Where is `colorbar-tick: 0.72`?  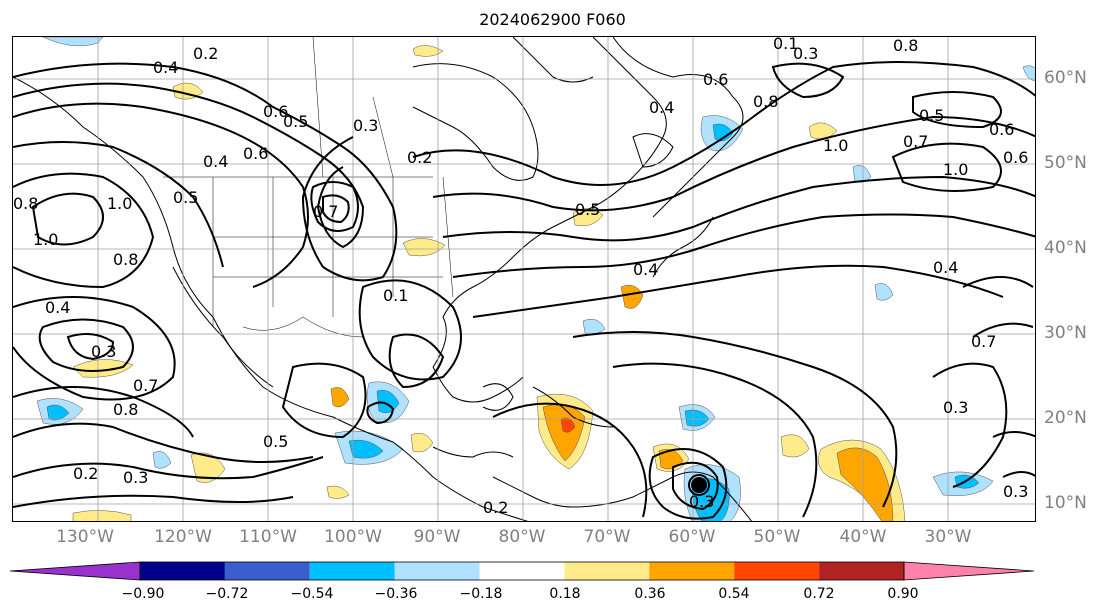
colorbar-tick: 0.72 is located at coordinates (819, 594).